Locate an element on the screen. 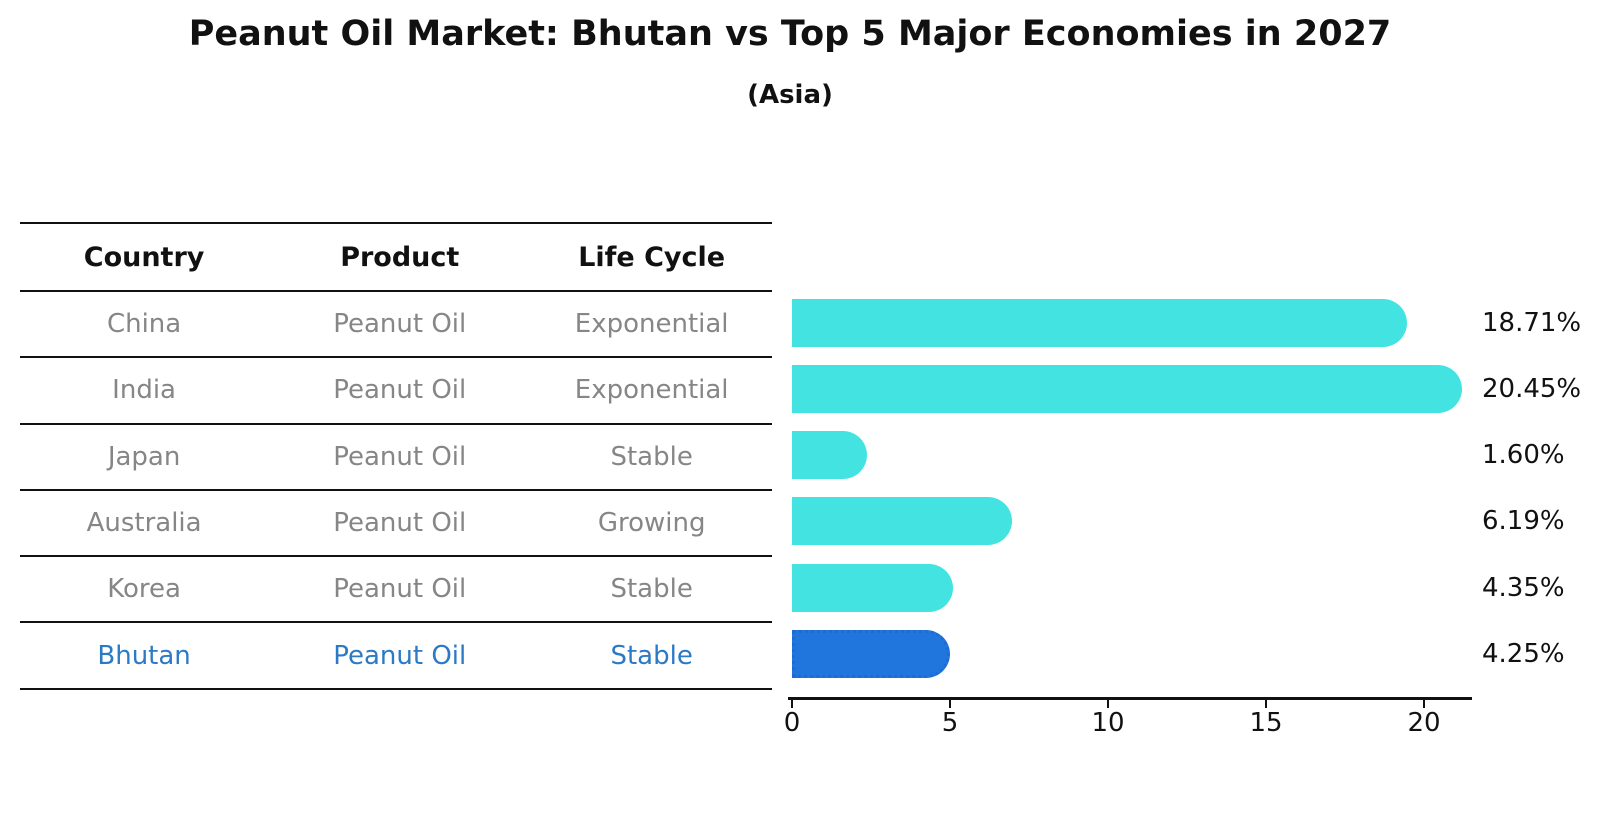 Image resolution: width=1604 pixels, height=823 pixels. bar-china is located at coordinates (1100, 322).